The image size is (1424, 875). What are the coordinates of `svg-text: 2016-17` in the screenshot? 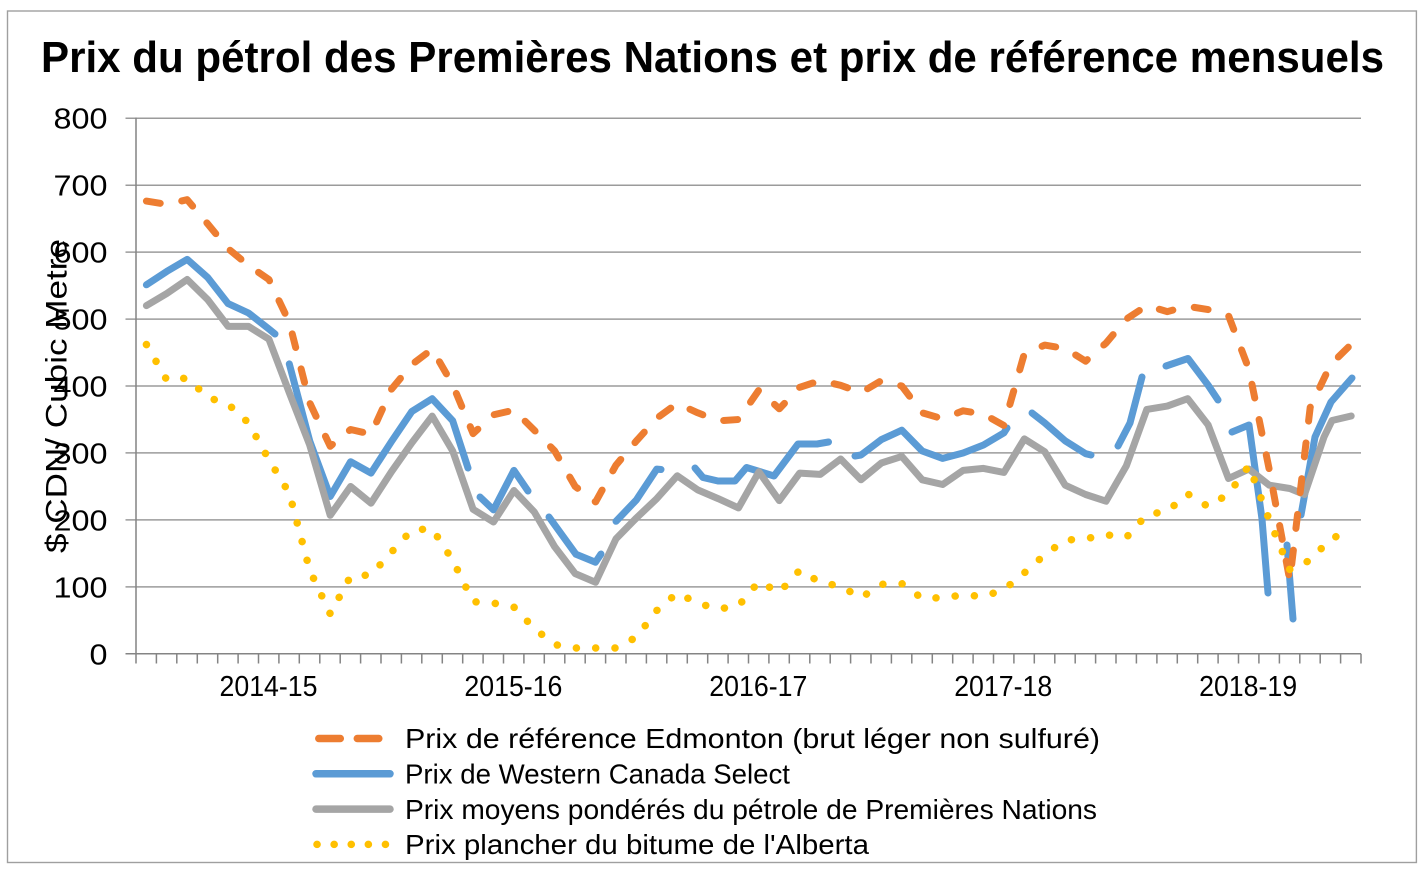 It's located at (758, 687).